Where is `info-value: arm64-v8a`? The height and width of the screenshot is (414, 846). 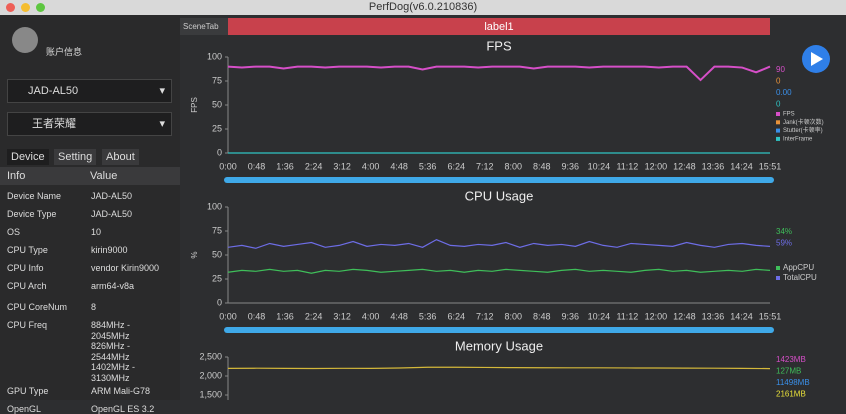
info-value: arm64-v8a is located at coordinates (113, 286).